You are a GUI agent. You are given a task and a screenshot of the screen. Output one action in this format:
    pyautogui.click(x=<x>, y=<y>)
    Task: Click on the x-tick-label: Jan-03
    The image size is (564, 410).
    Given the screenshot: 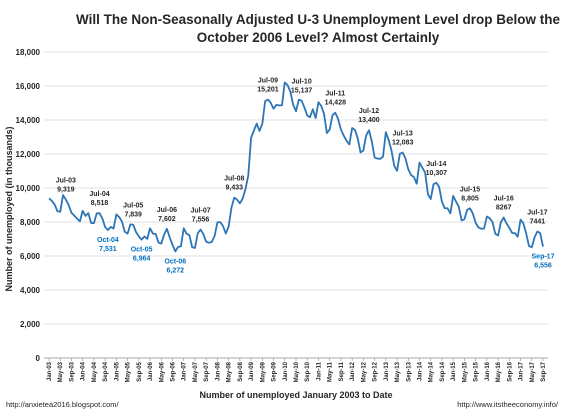 What is the action you would take?
    pyautogui.click(x=50, y=371)
    